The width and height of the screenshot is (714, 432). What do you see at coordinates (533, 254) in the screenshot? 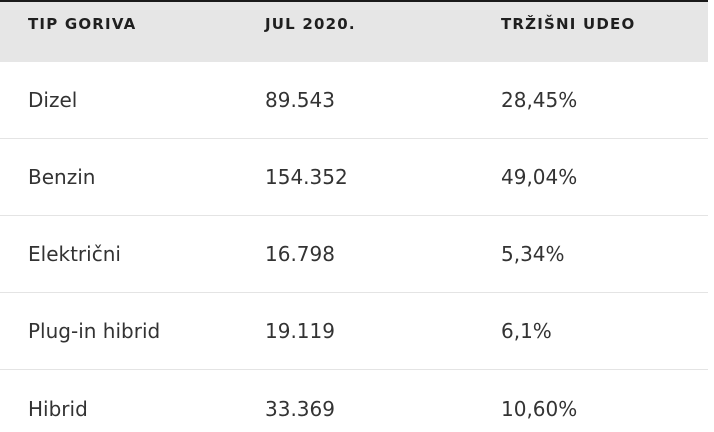
I see `share-cell: 5,34%` at bounding box center [533, 254].